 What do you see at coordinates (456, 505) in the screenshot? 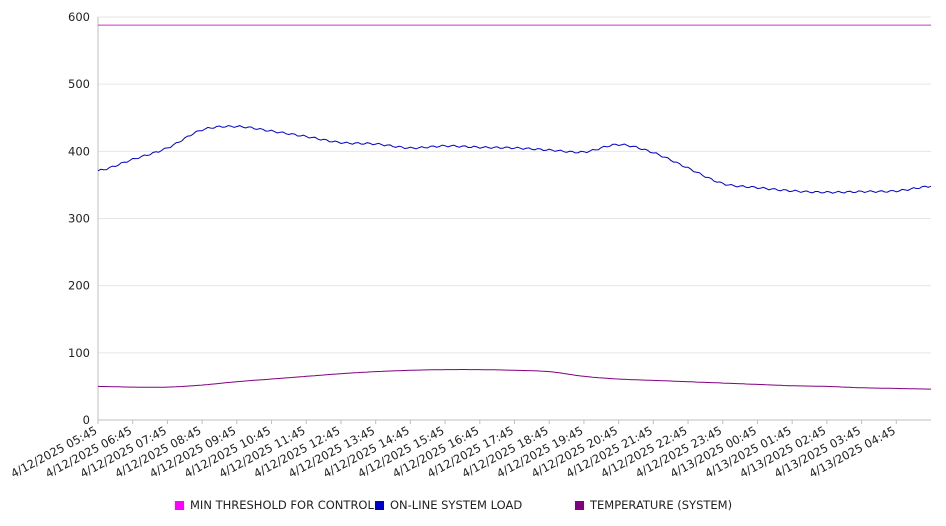
I see `legend-label-system-load: ON-LINE SYSTEM LOAD` at bounding box center [456, 505].